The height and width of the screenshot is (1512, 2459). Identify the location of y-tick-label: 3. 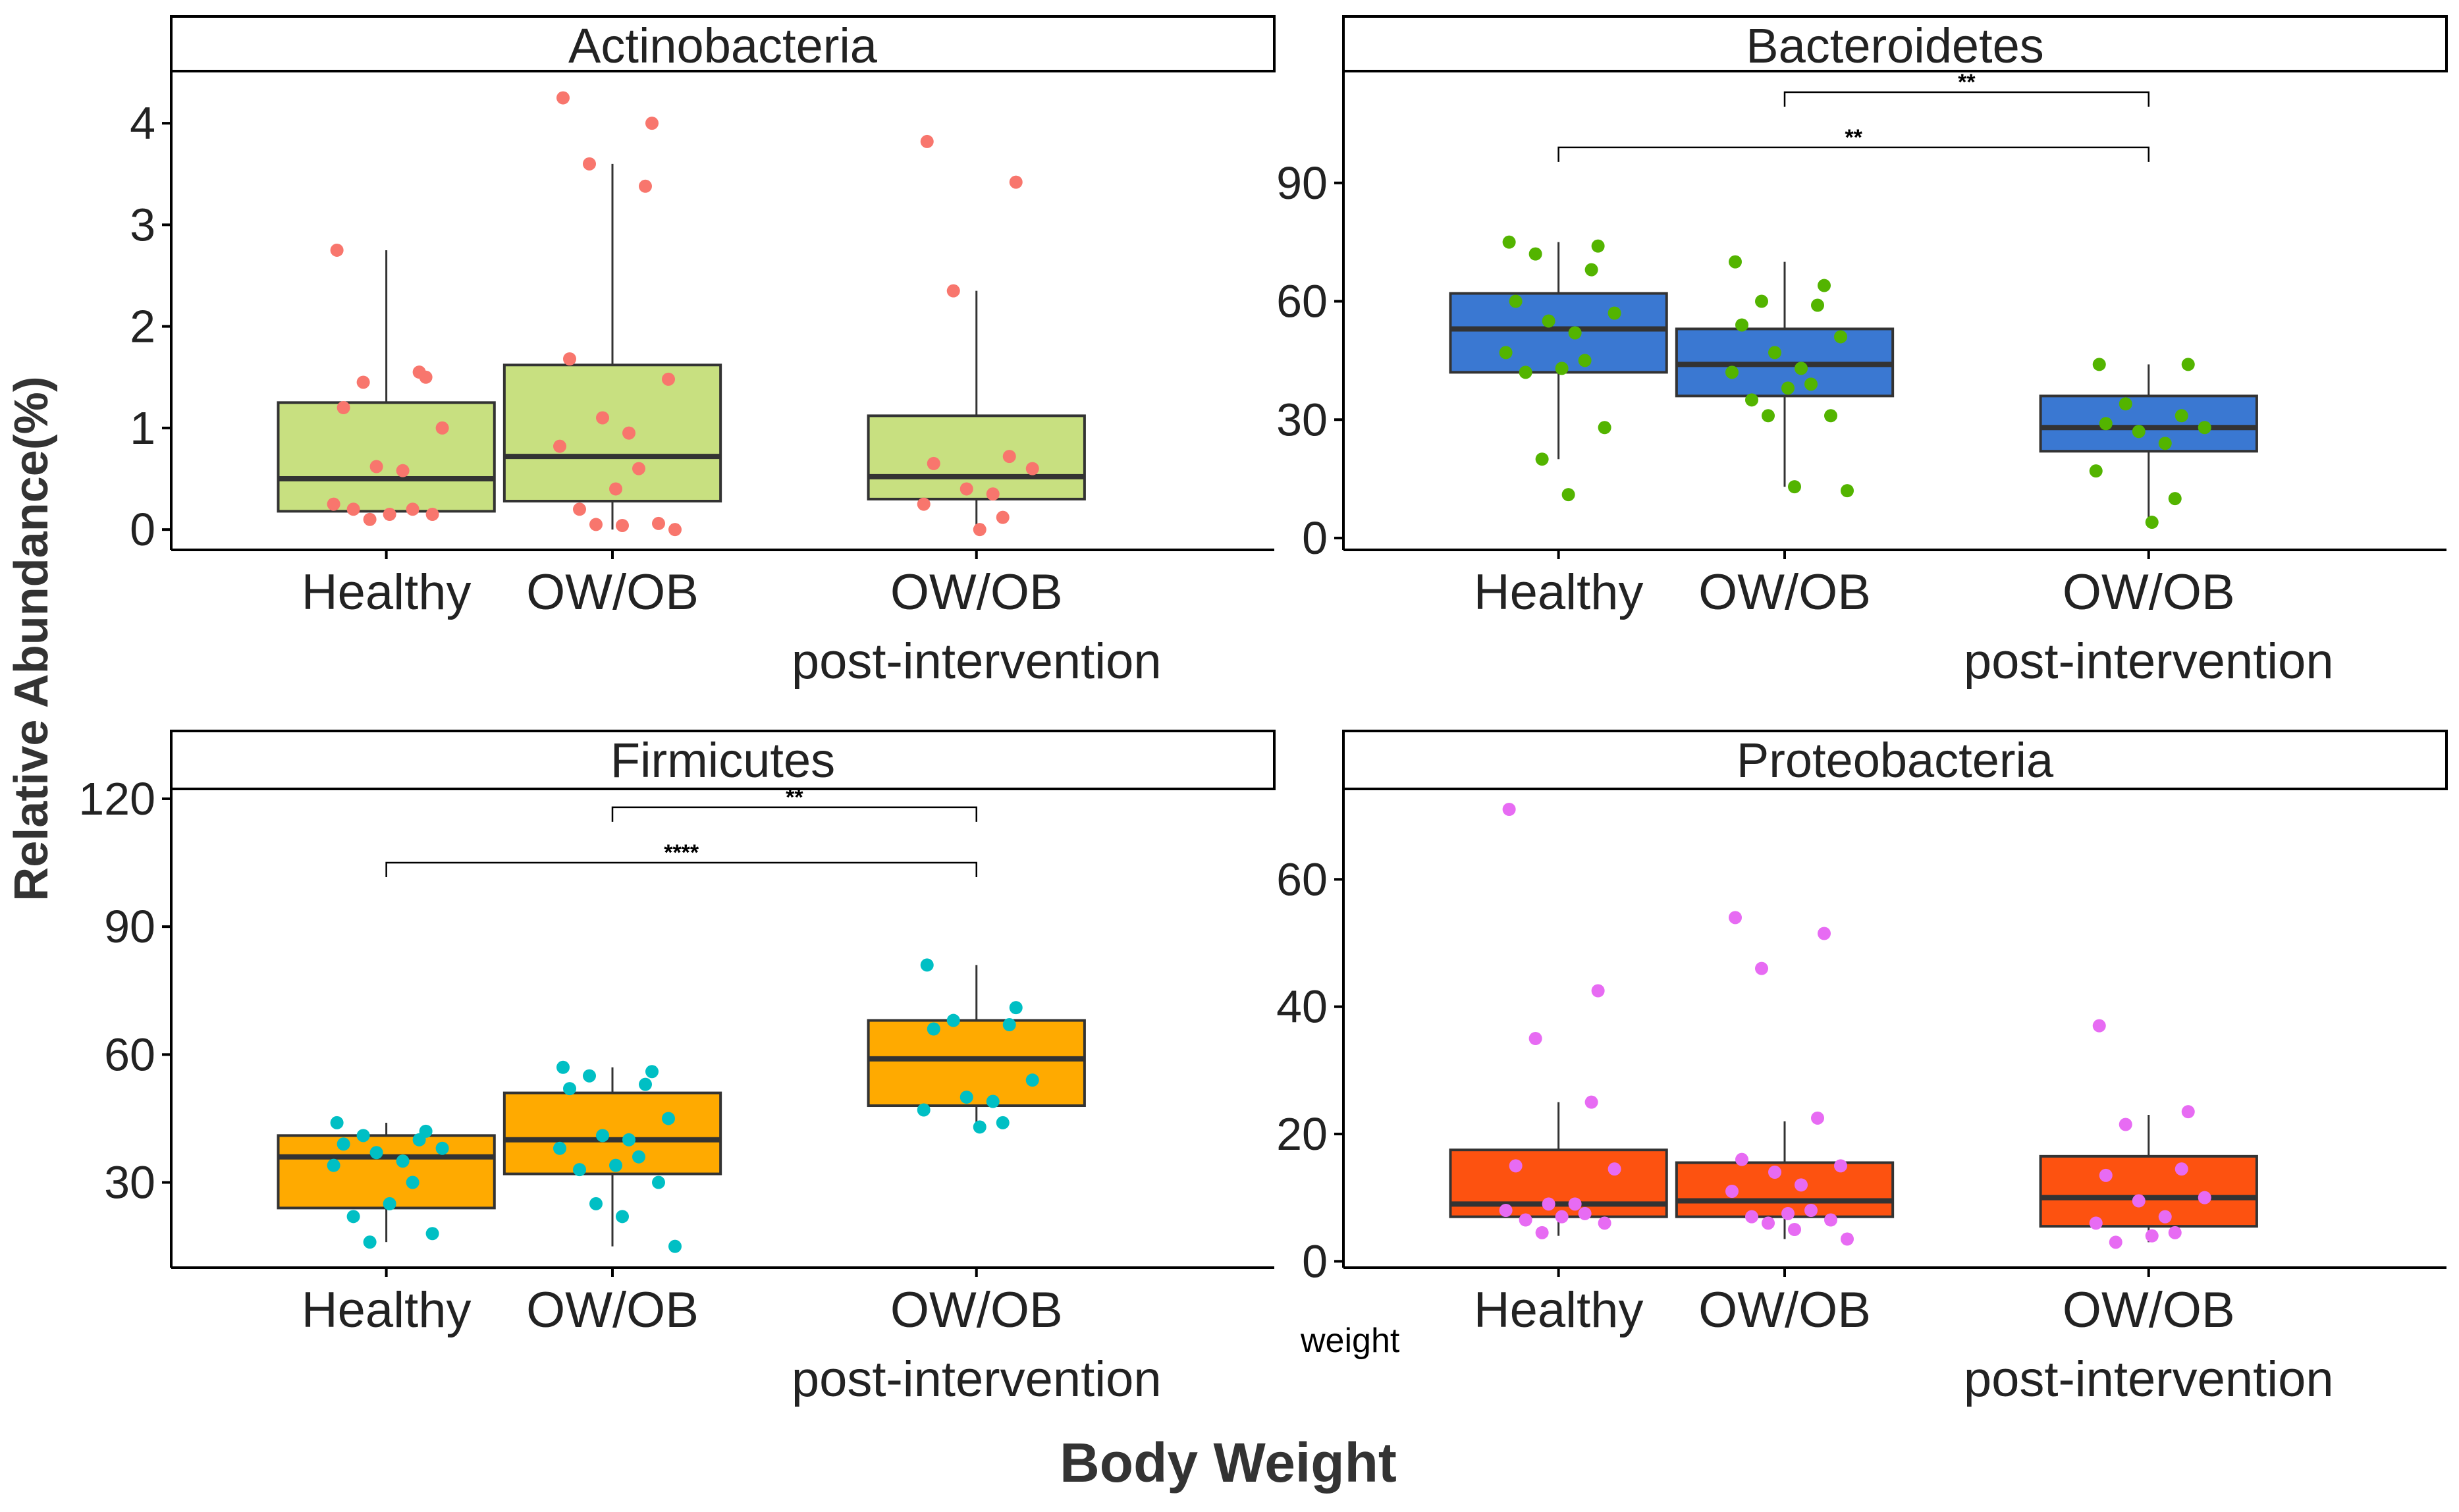
(143, 225).